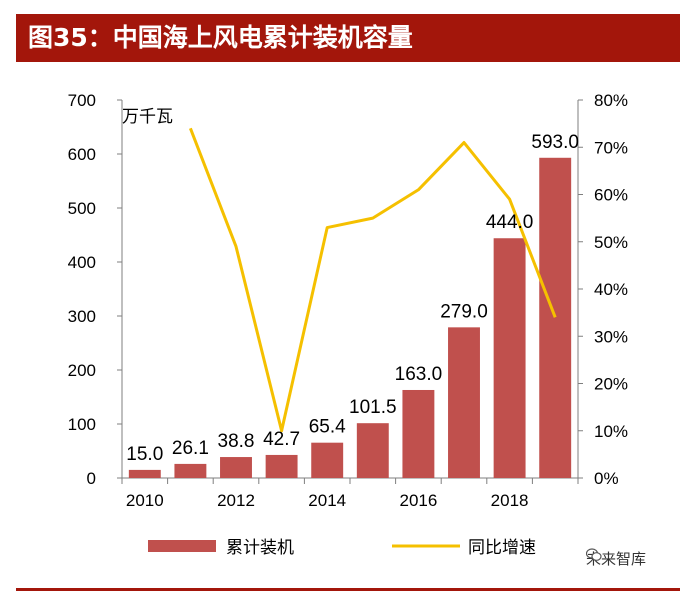 This screenshot has width=700, height=594. Describe the element at coordinates (611, 100) in the screenshot. I see `y-right-tick-label: 80%` at that location.